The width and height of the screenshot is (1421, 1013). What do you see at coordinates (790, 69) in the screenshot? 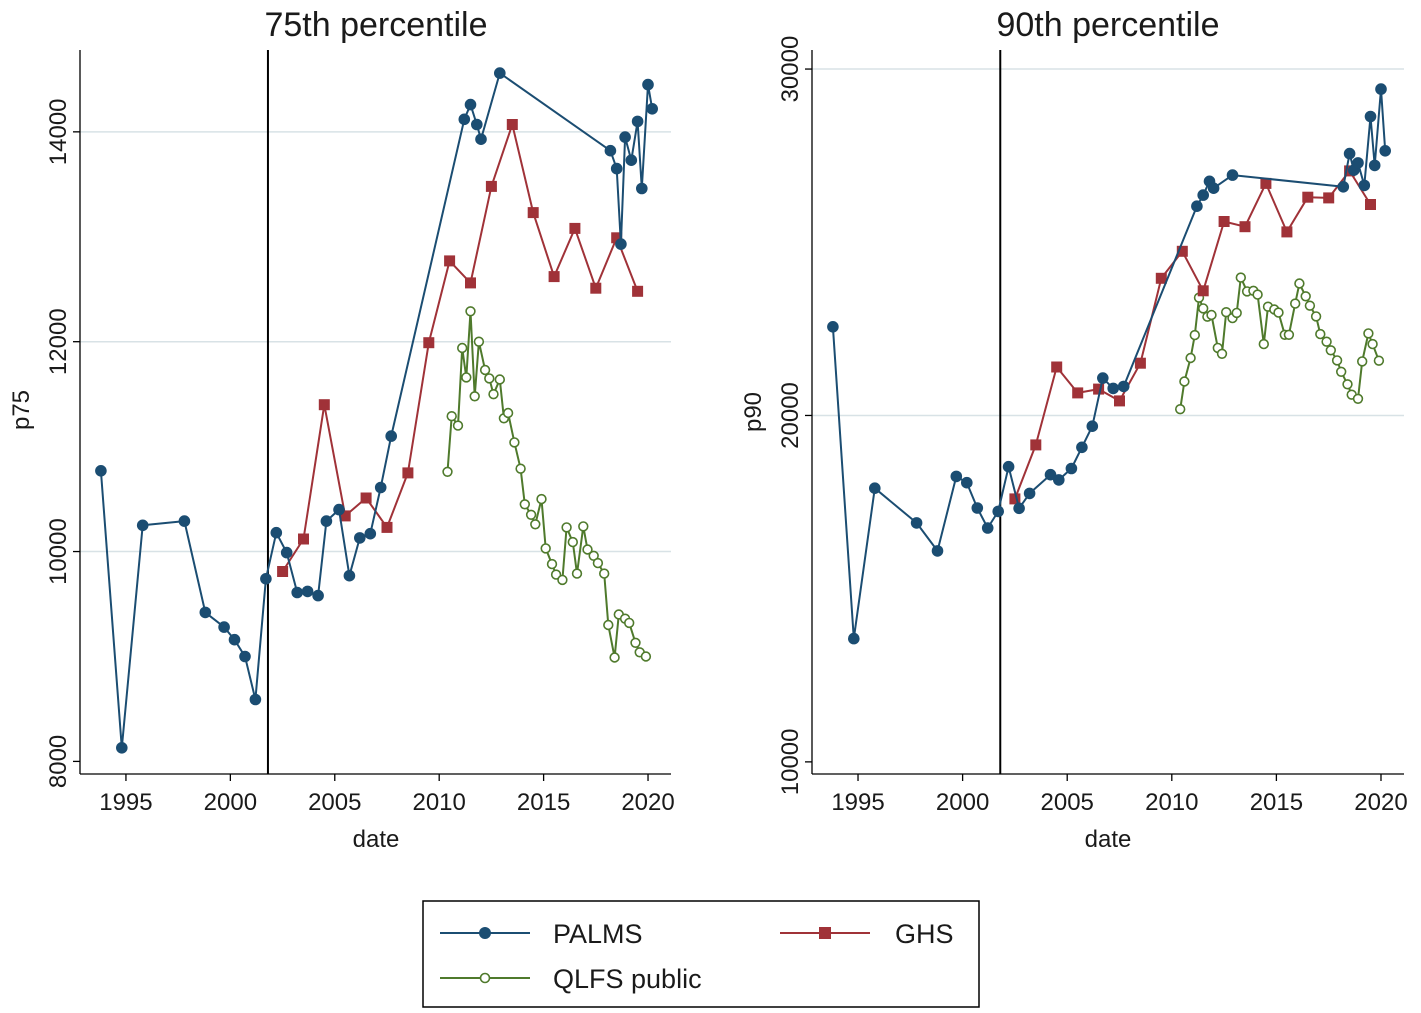
I see `y-tick-label: 30000` at bounding box center [790, 69].